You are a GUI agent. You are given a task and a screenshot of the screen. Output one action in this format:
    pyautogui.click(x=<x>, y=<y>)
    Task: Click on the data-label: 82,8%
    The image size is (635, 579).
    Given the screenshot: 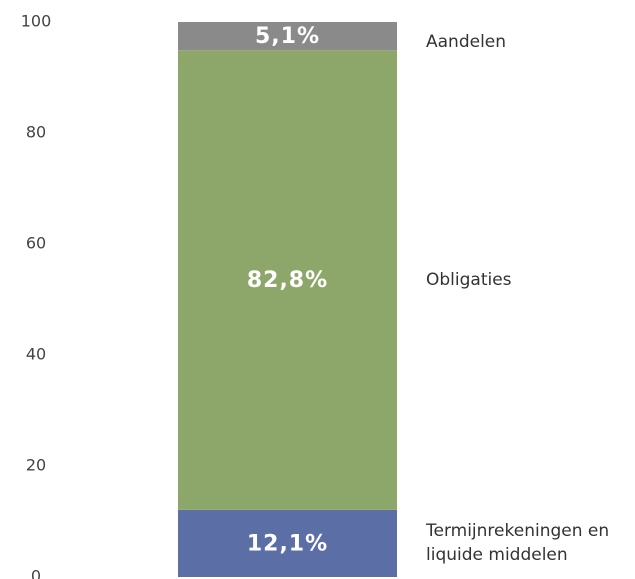 What is the action you would take?
    pyautogui.click(x=287, y=280)
    